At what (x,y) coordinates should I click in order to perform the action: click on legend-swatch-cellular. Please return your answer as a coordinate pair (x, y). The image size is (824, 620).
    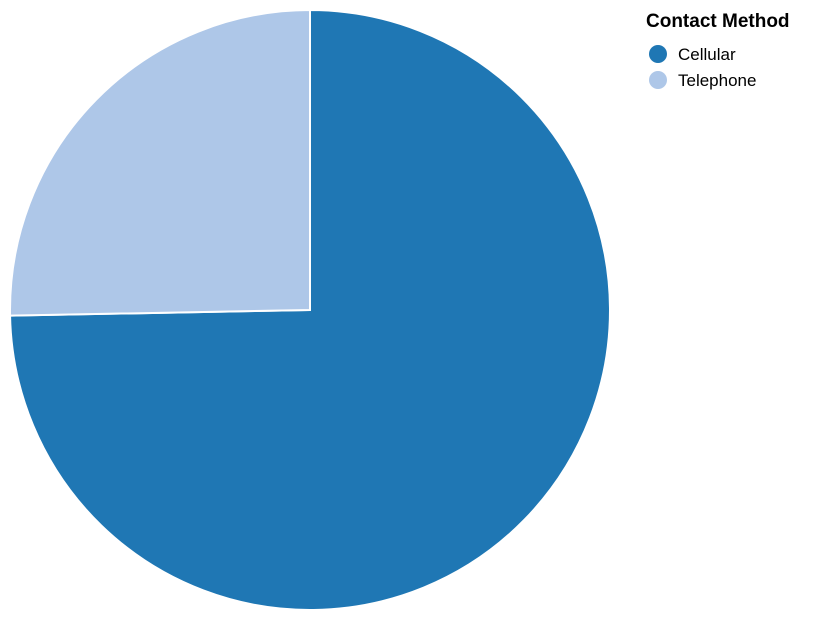
    Looking at the image, I should click on (658, 54).